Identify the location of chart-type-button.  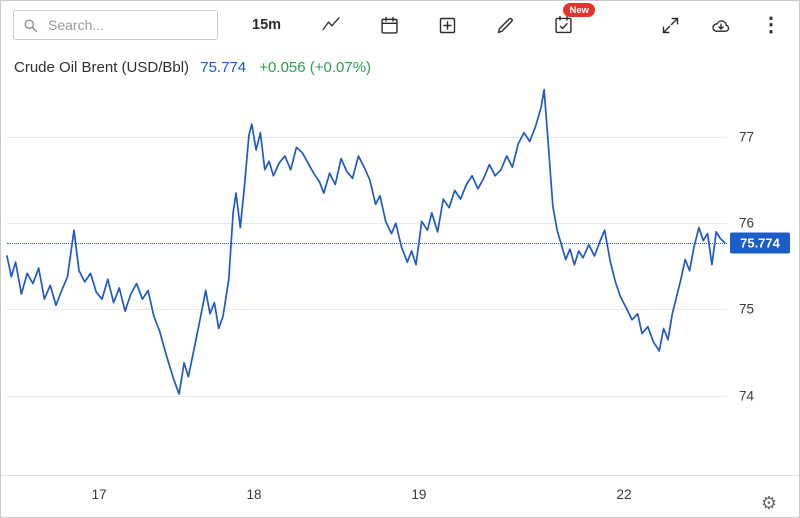
(331, 25).